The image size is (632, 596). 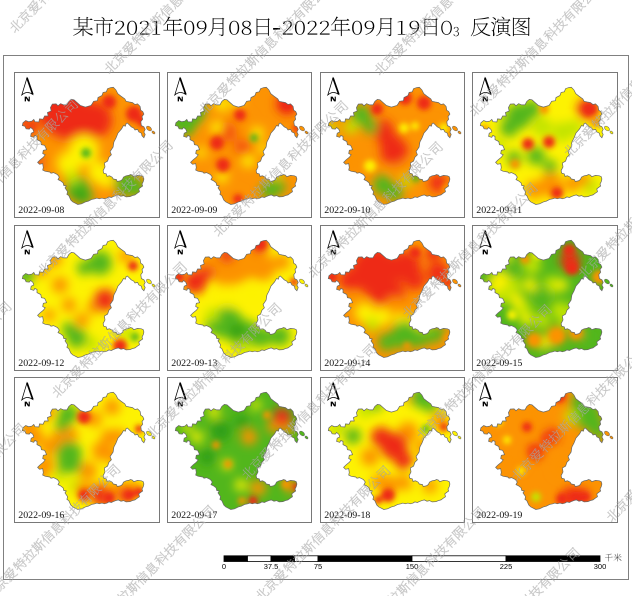 I want to click on svg-text: 2022-09-14, so click(x=347, y=363).